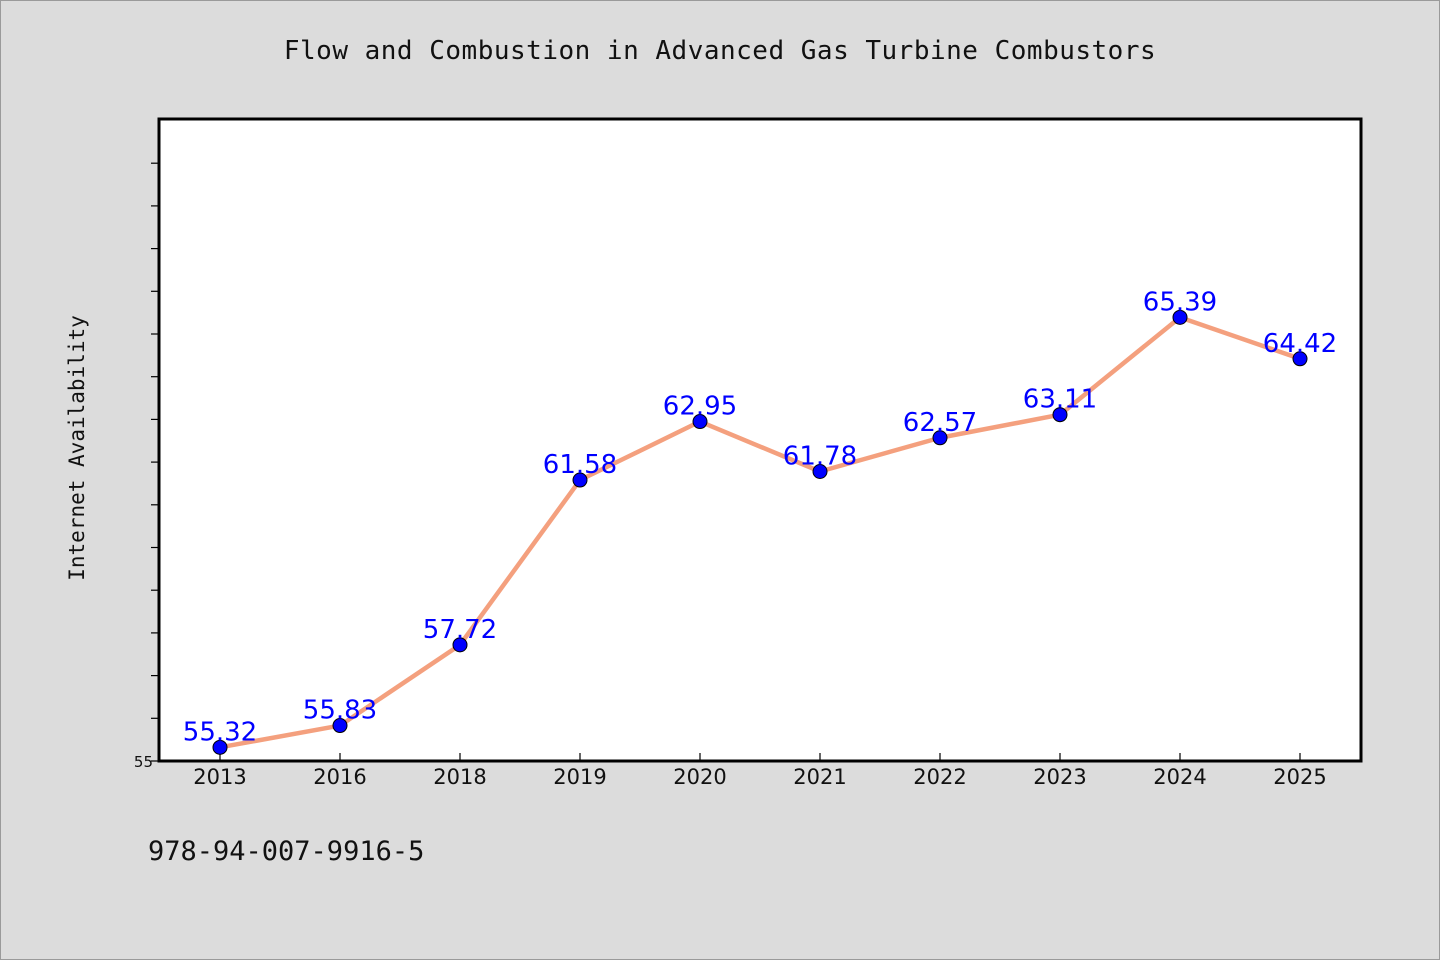  What do you see at coordinates (700, 407) in the screenshot?
I see `data-label-2020: 62.95` at bounding box center [700, 407].